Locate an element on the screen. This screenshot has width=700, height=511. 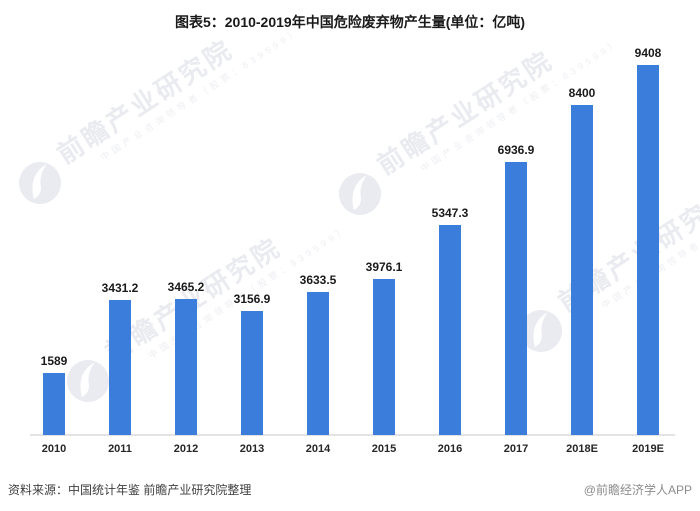
bar-value-label: 9408 is located at coordinates (648, 53).